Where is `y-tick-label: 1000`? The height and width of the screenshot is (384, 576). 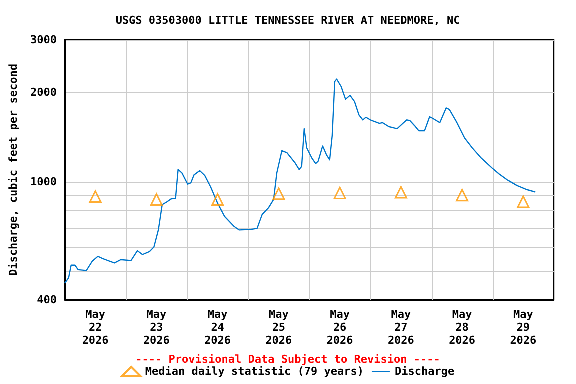
y-tick-label: 1000 is located at coordinates (43, 181).